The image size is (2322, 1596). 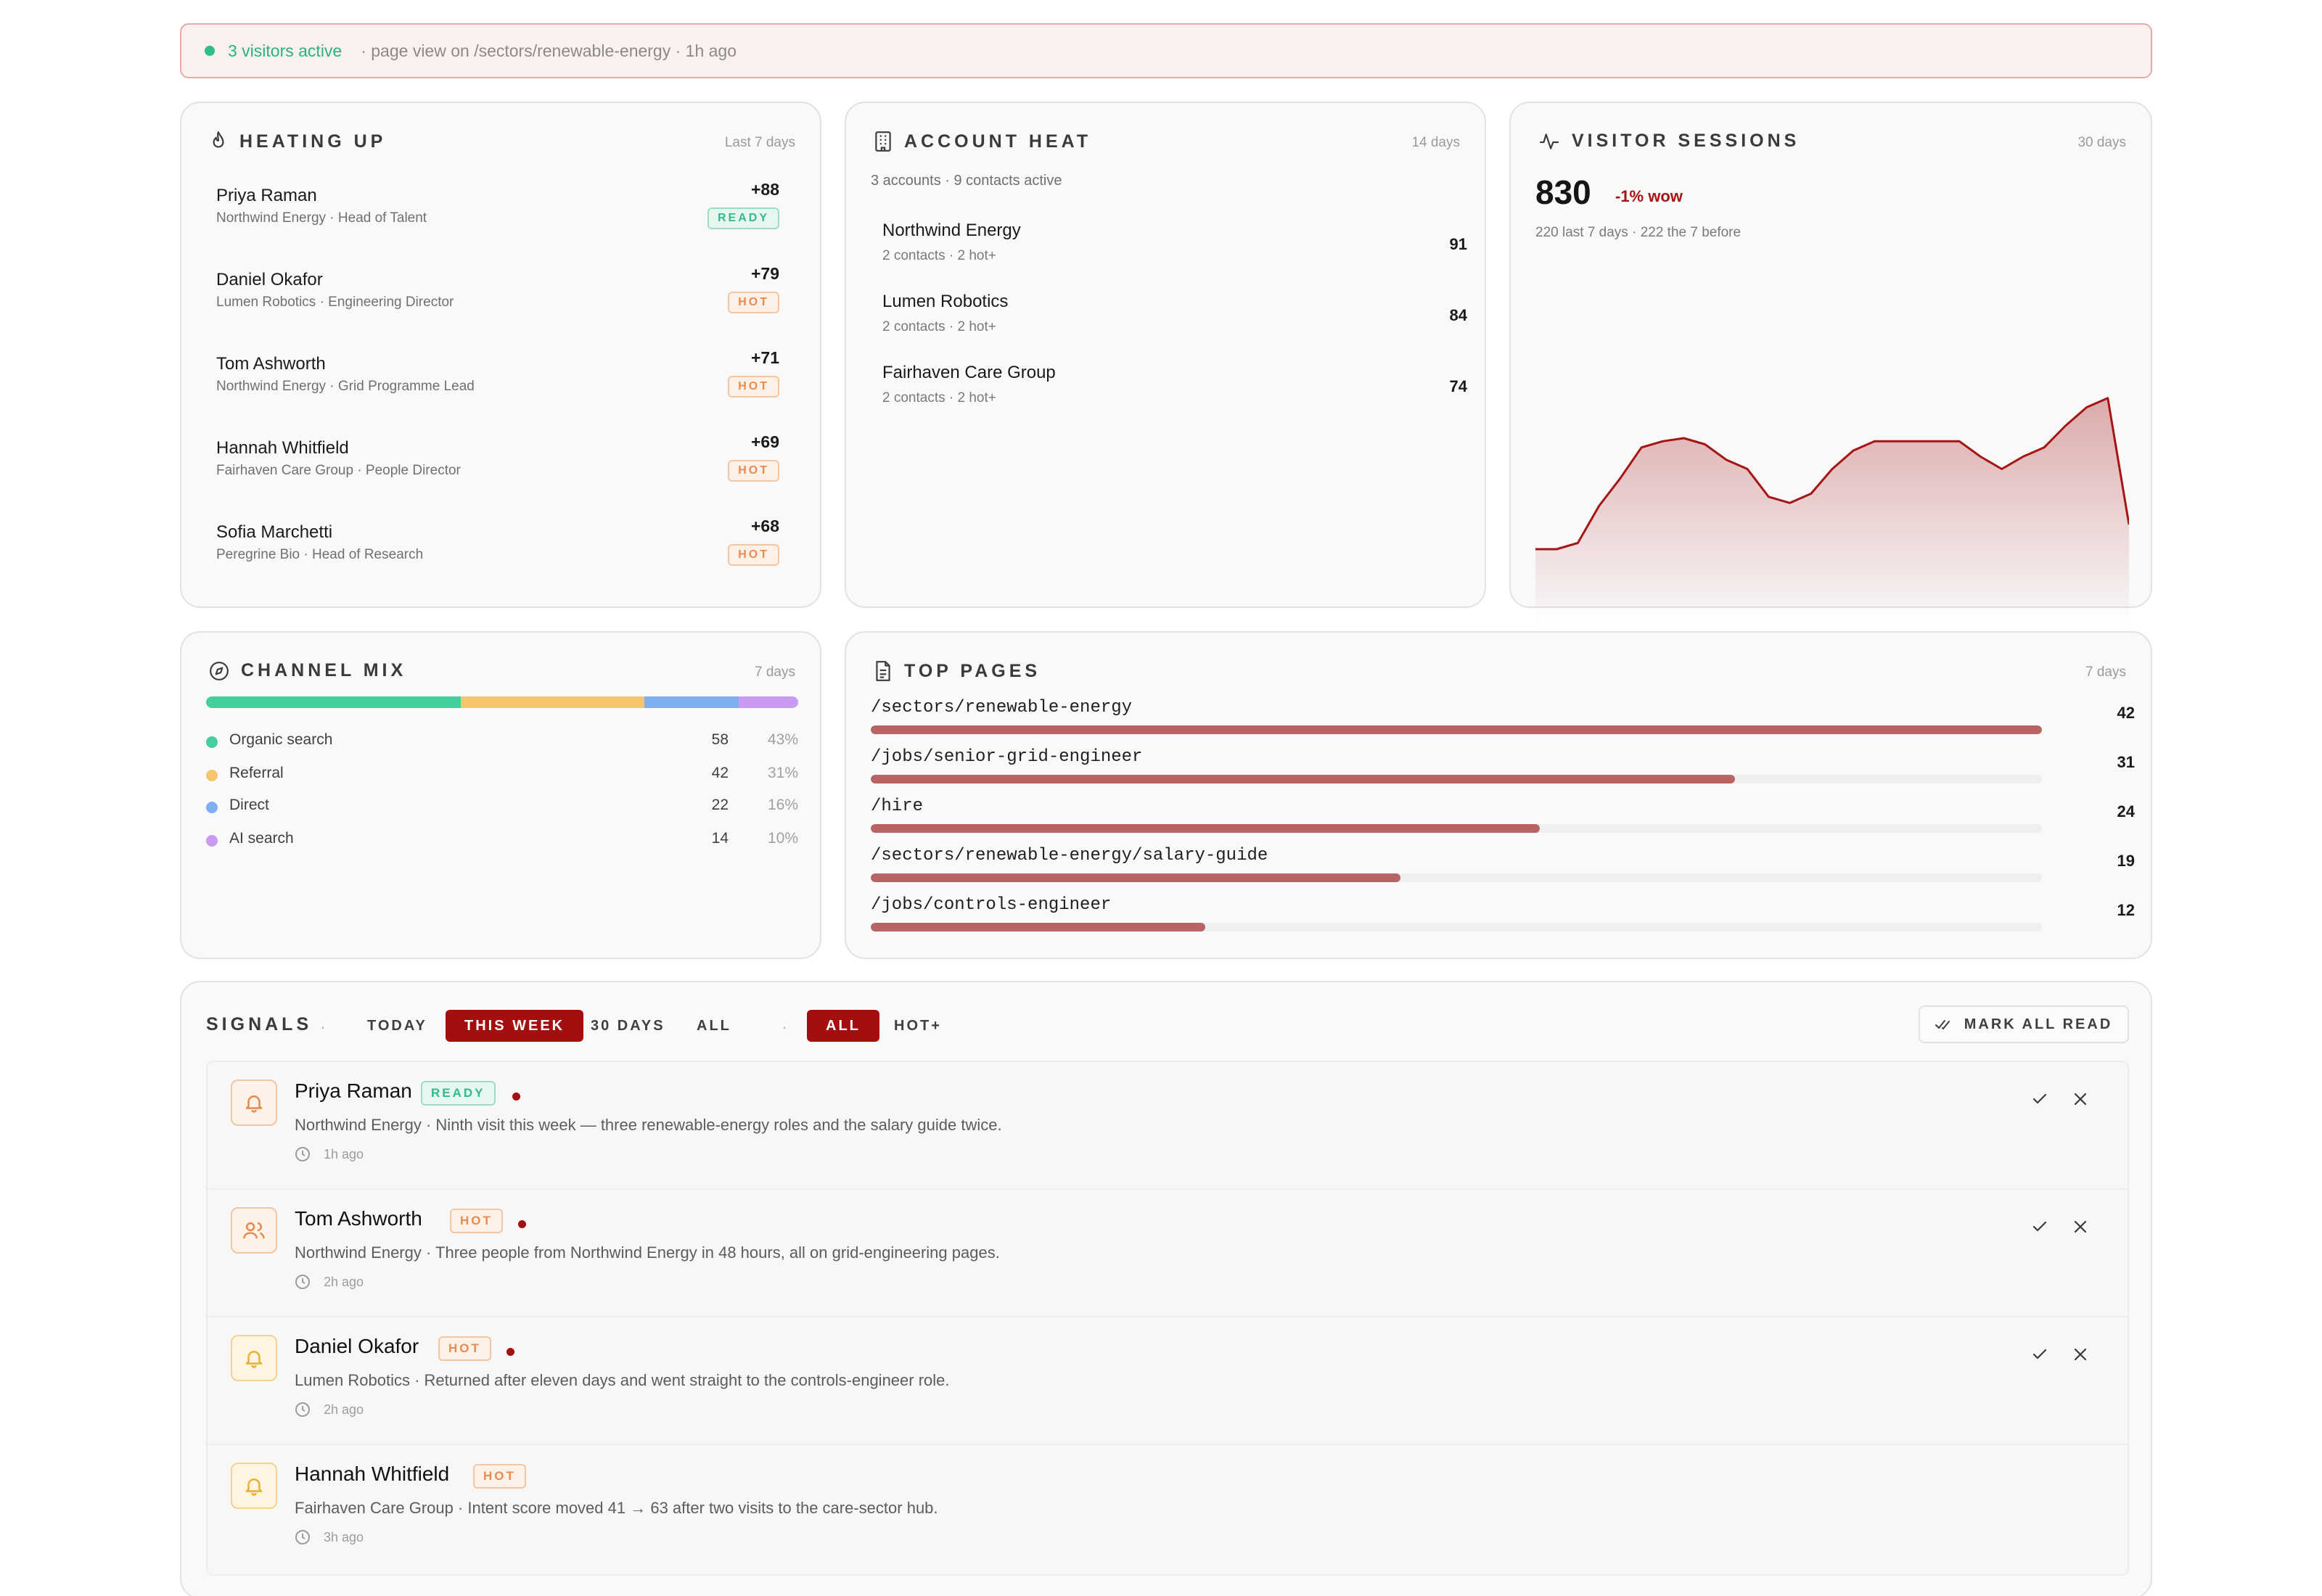 I want to click on account-name: Lumen Robotics, so click(x=945, y=301).